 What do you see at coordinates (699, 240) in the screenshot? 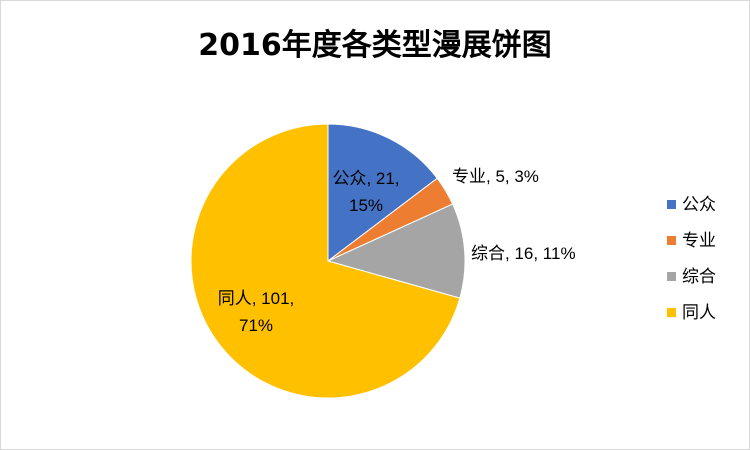
I see `legend-label-2: 专业` at bounding box center [699, 240].